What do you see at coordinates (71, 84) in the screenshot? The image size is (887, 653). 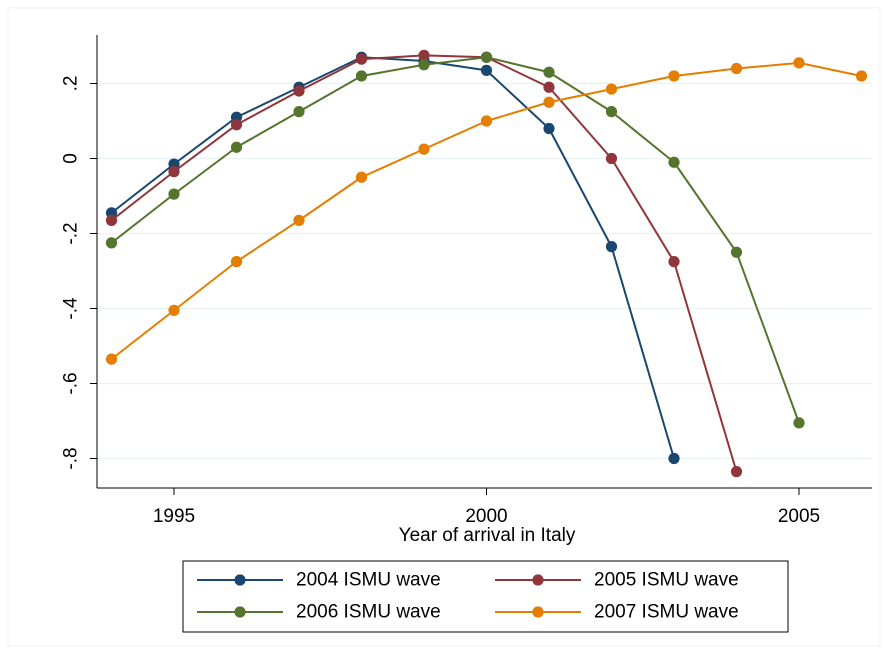 I see `y-tick-label-0: .2` at bounding box center [71, 84].